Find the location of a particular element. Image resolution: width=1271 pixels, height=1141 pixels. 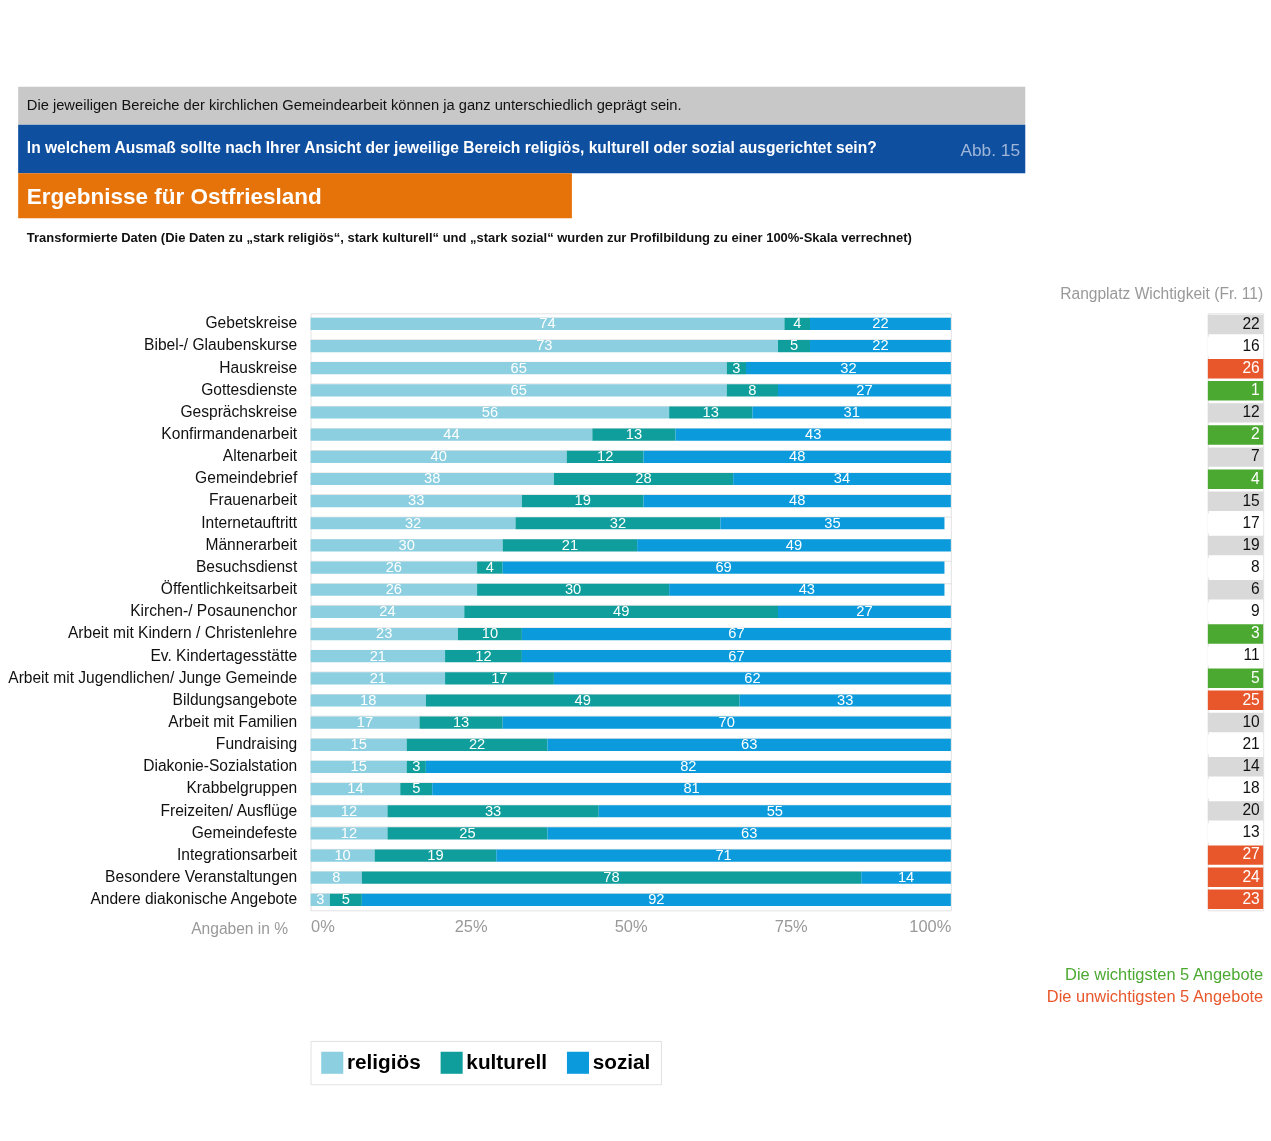

data-label: 55 is located at coordinates (774, 810).